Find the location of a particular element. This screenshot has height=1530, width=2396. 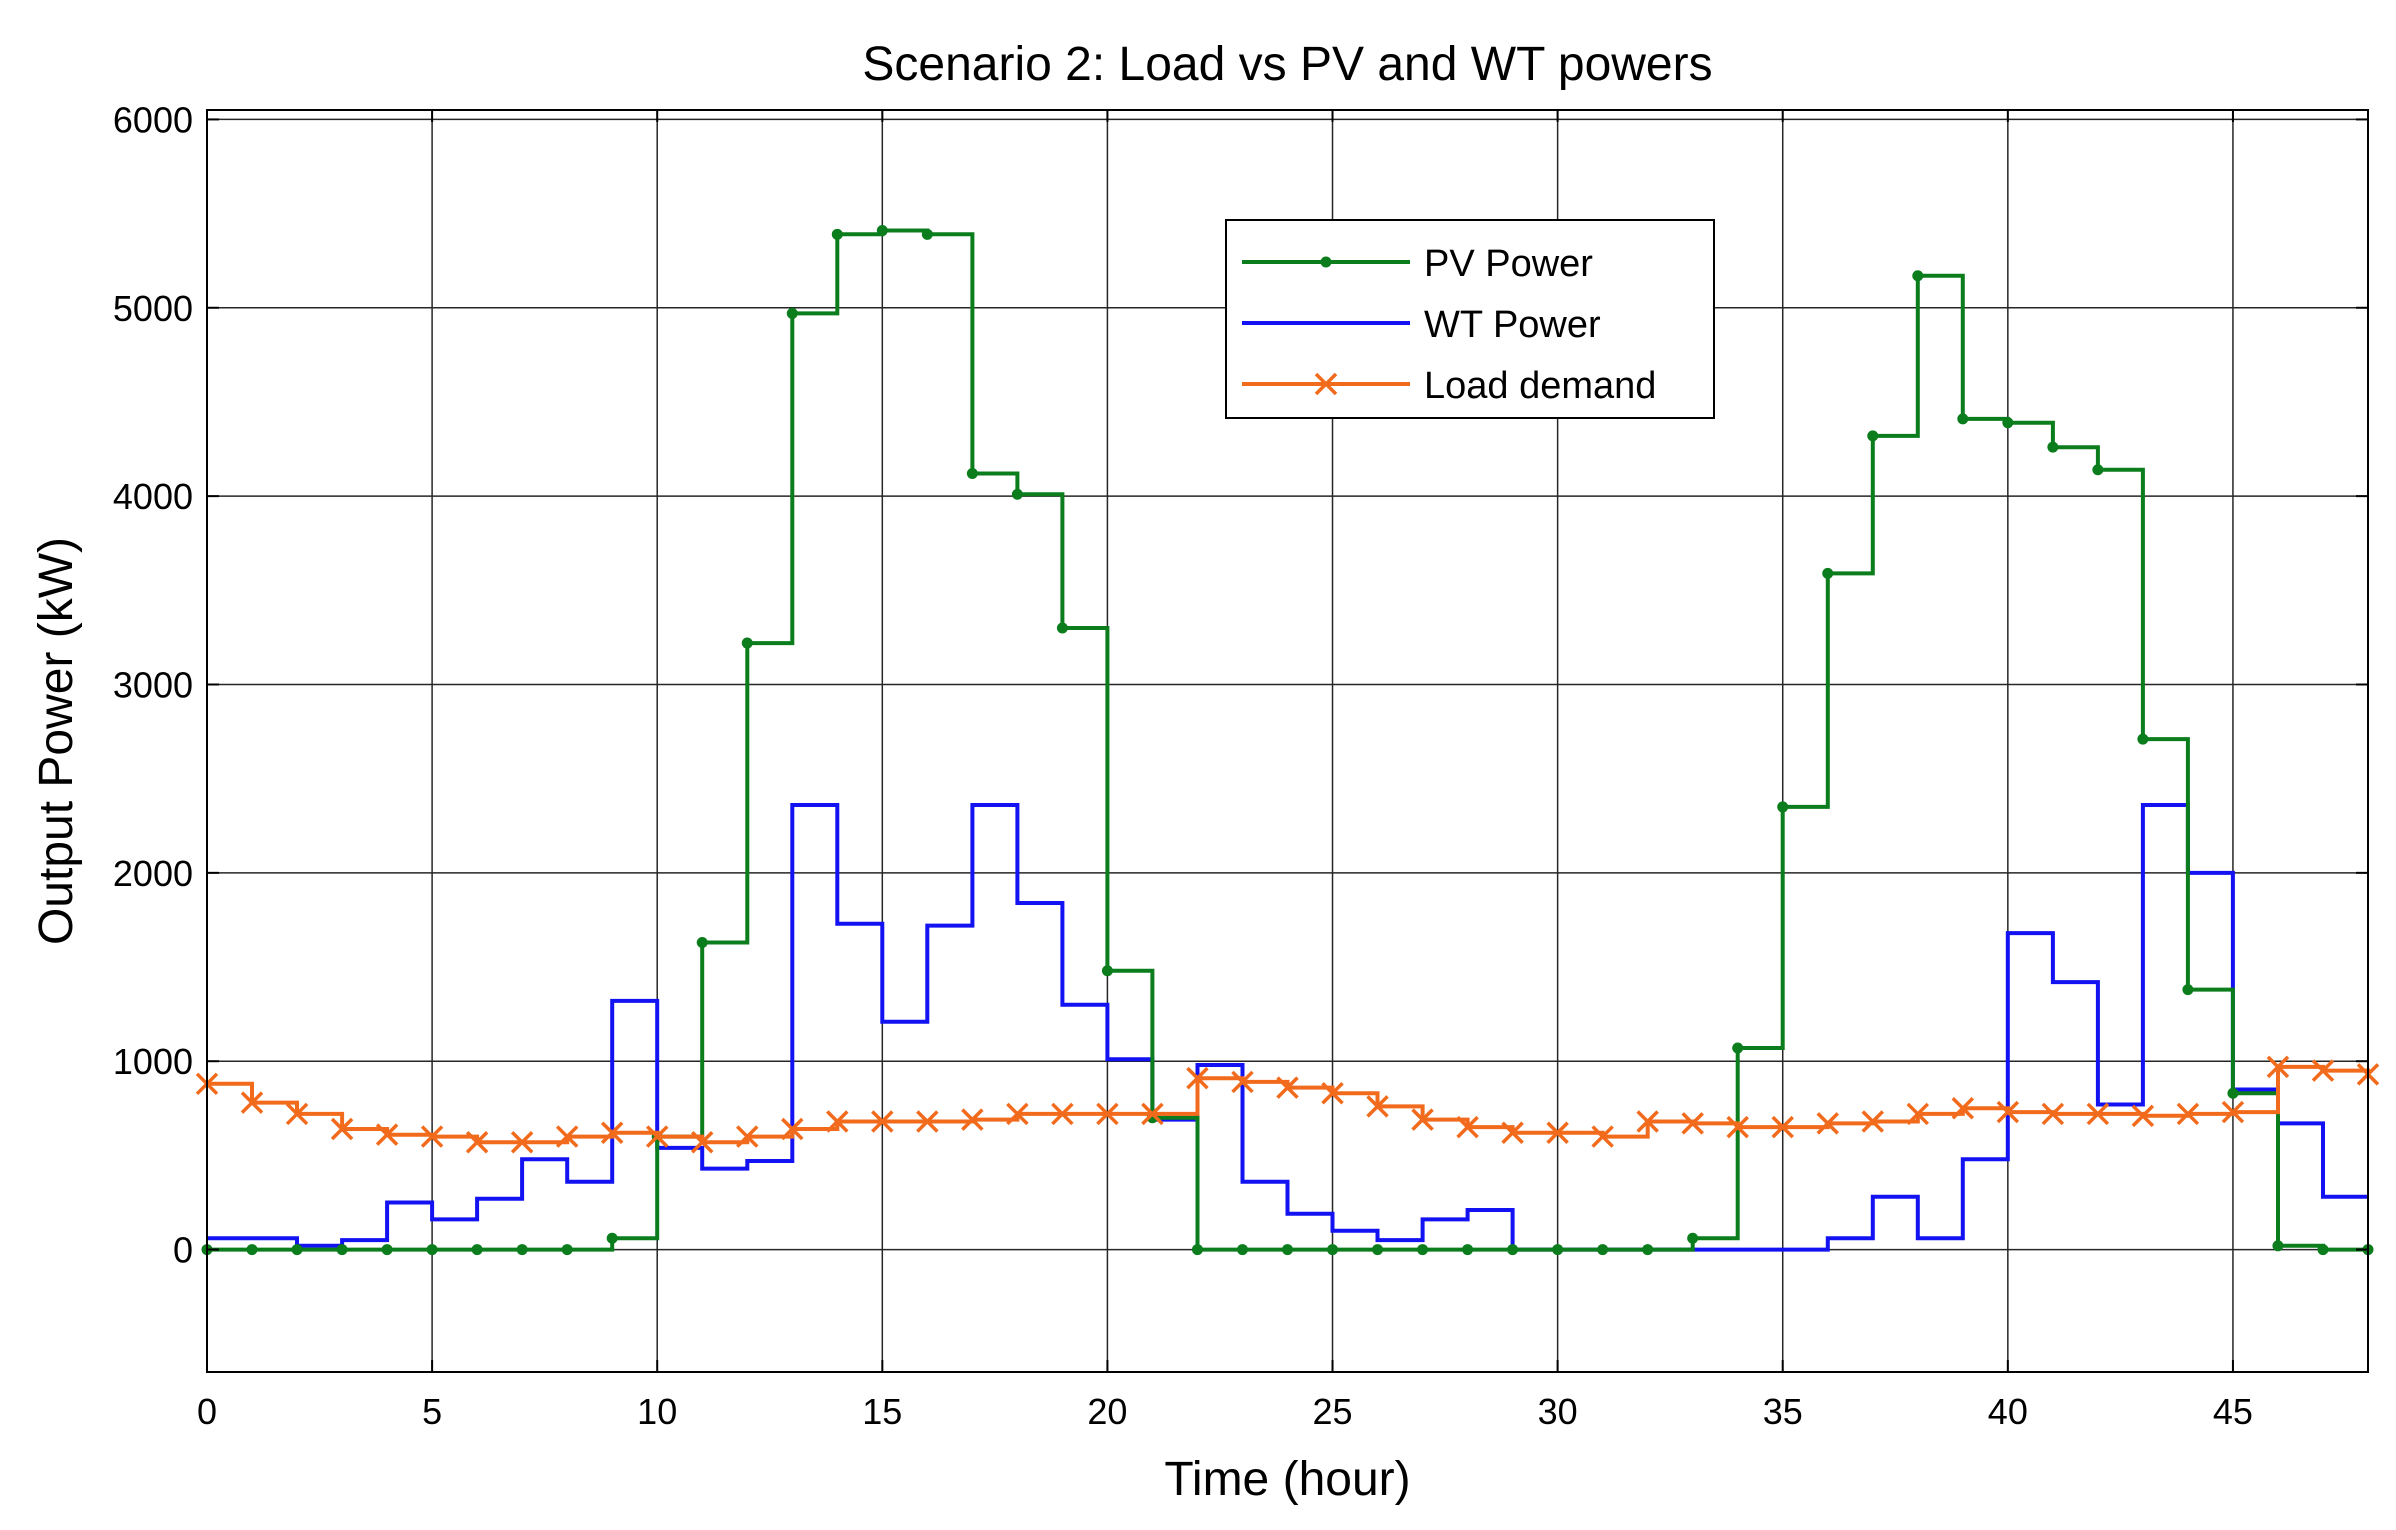

y-tick-label: 3000 is located at coordinates (153, 684).